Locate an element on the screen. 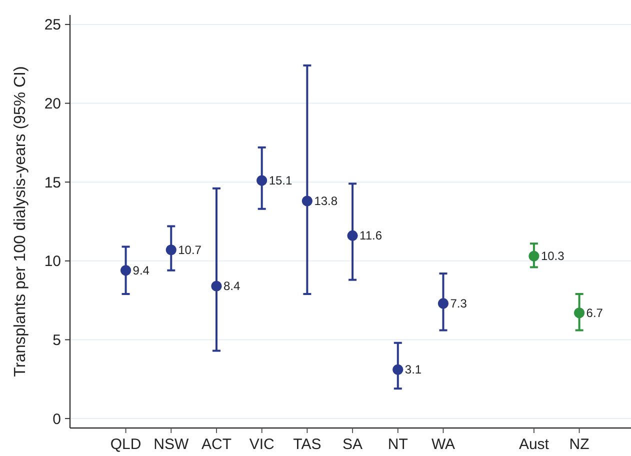  x-tick-label: NSW is located at coordinates (172, 444).